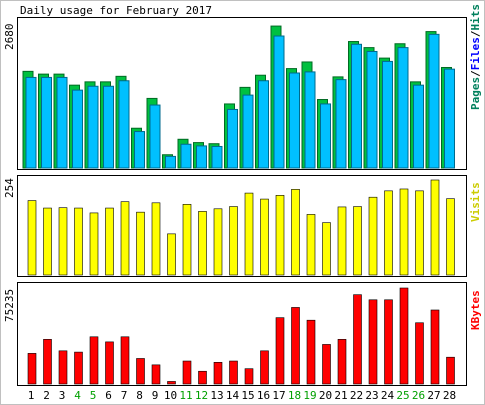 Image resolution: width=485 pixels, height=405 pixels. Describe the element at coordinates (278, 395) in the screenshot. I see `day-label: 17` at that location.